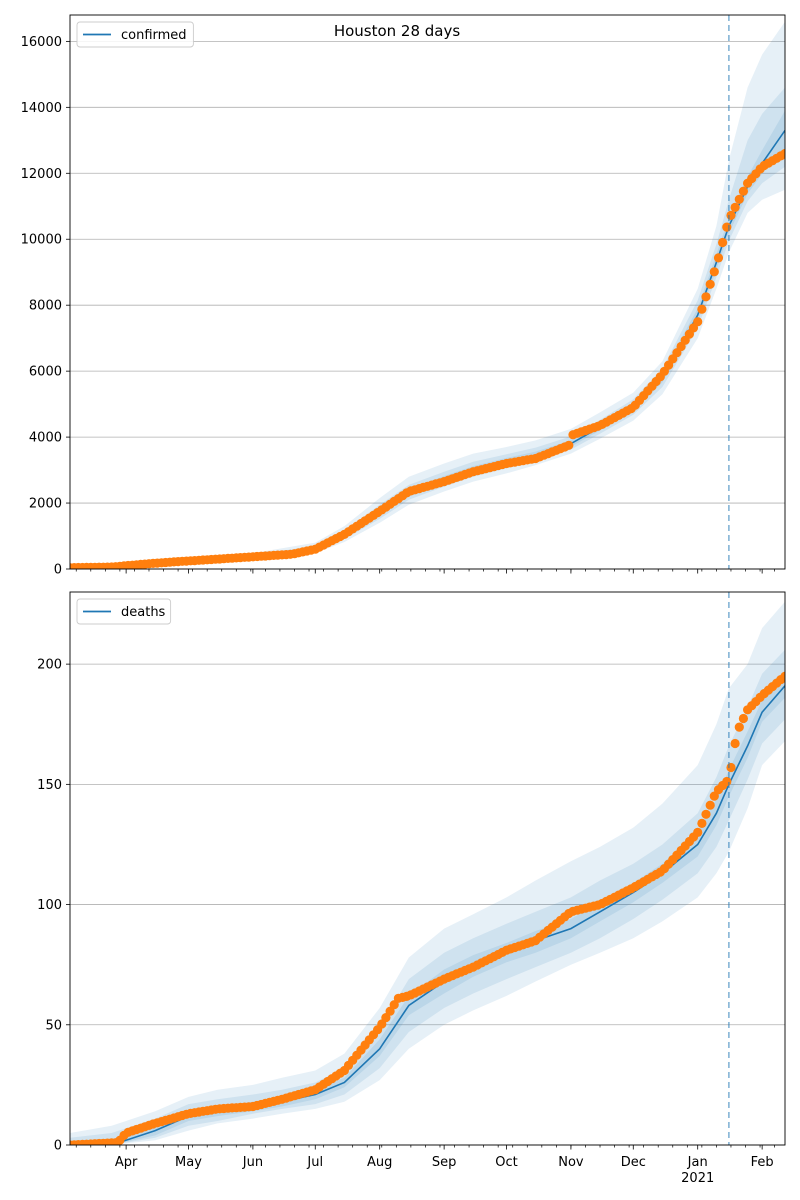 This screenshot has width=800, height=1200. Describe the element at coordinates (252, 1162) in the screenshot. I see `x-tick-label: Jun` at that location.